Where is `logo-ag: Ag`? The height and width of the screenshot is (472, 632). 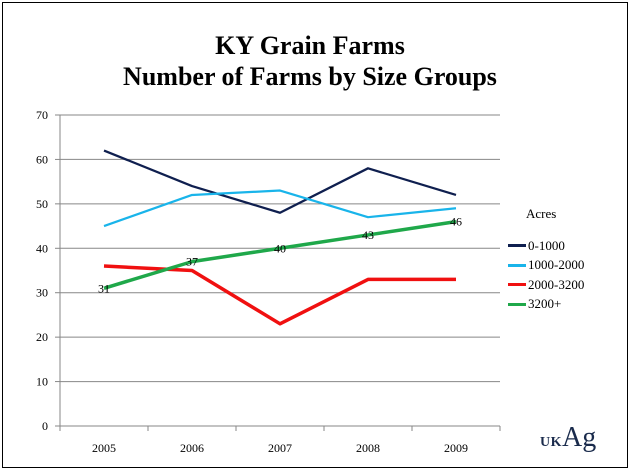
logo-ag: Ag is located at coordinates (579, 437).